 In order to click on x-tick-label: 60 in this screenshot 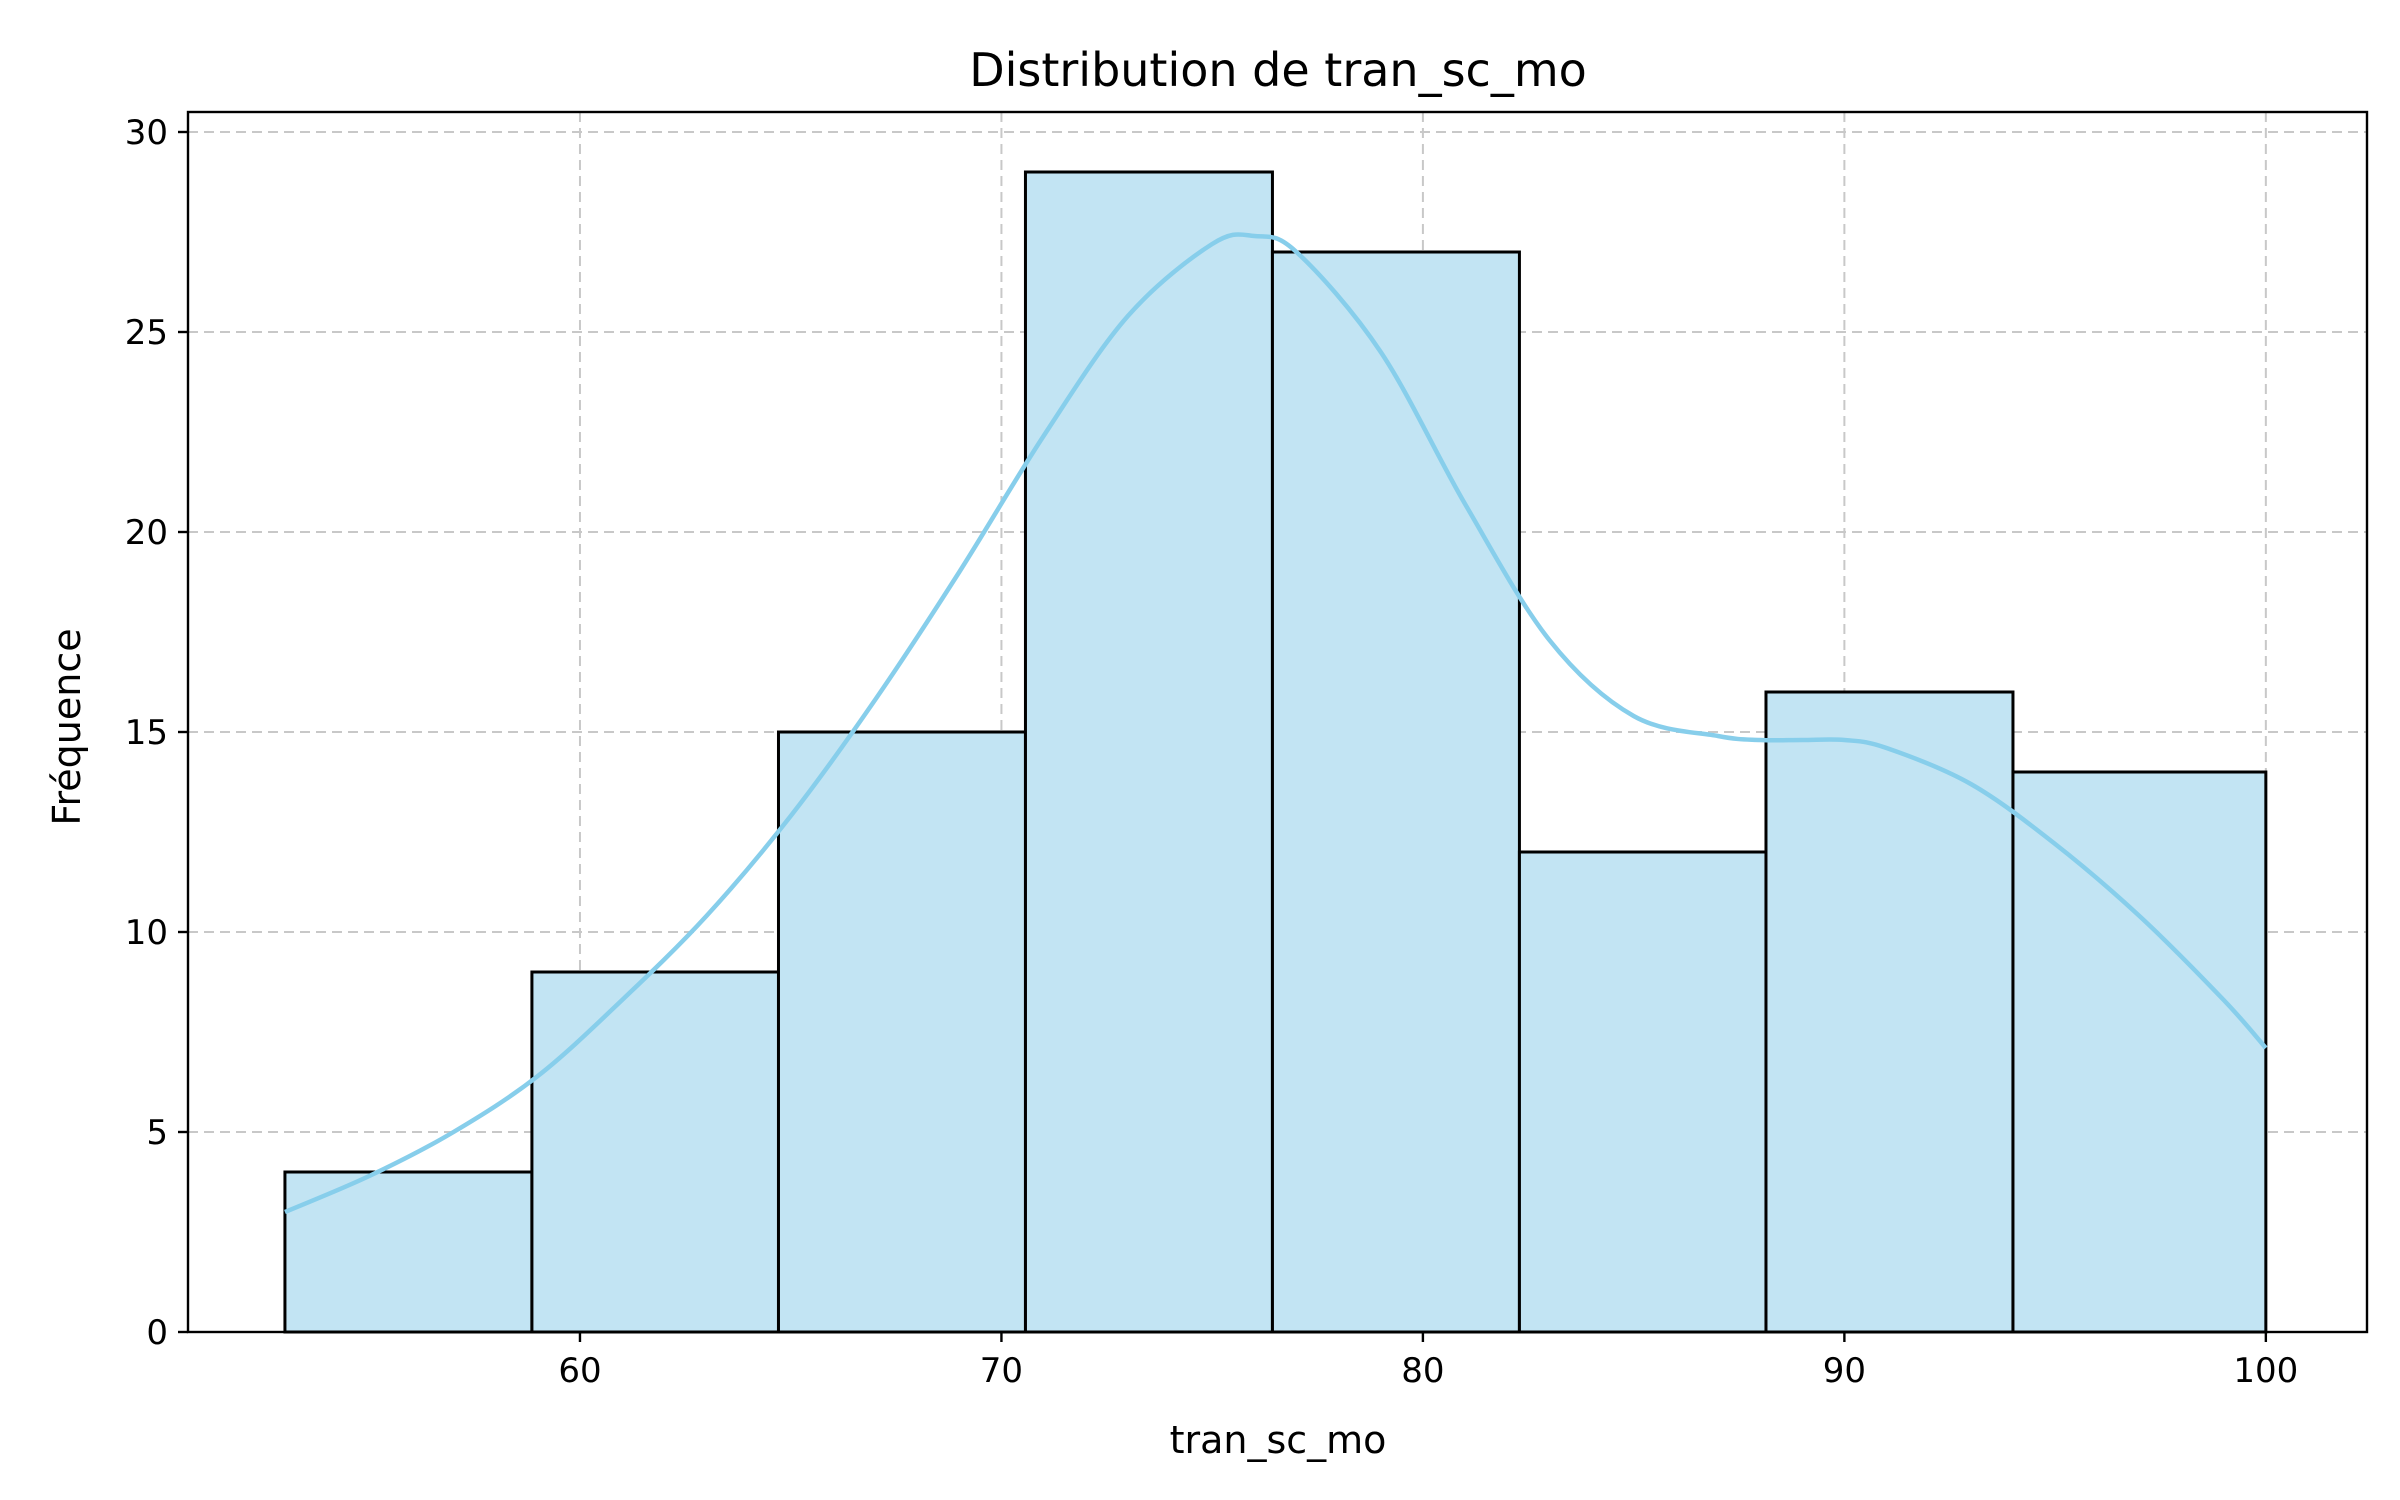, I will do `click(579, 1371)`.